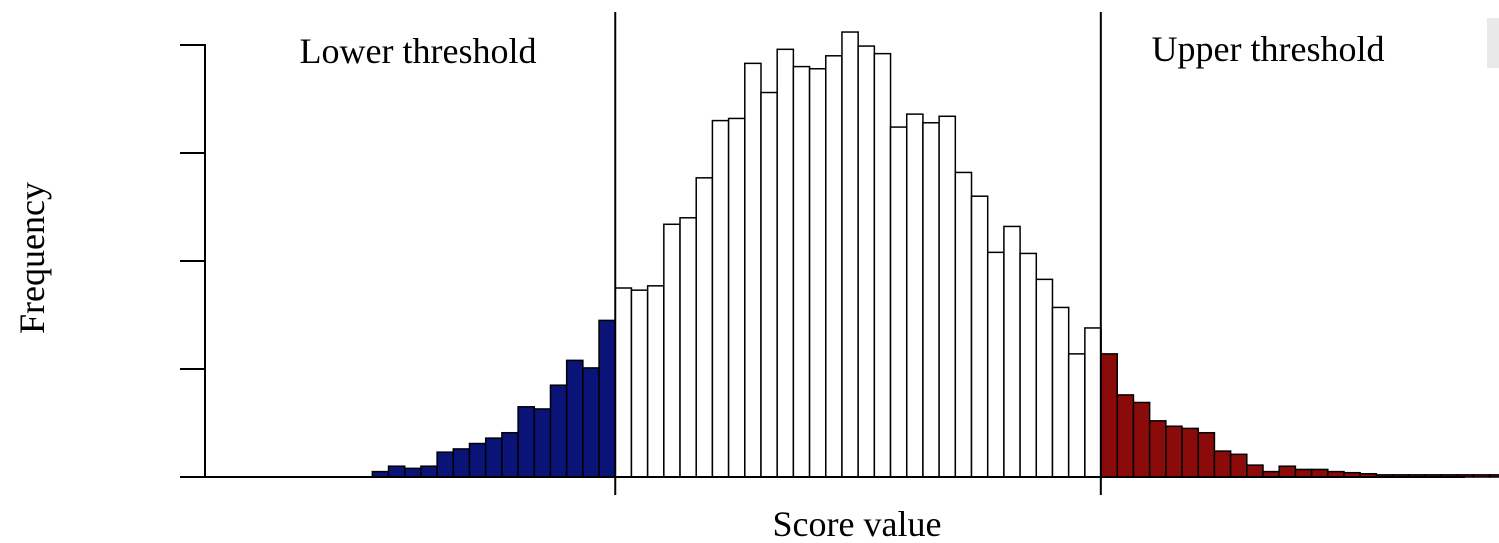 The image size is (1499, 543). Describe the element at coordinates (1268, 49) in the screenshot. I see `upper-threshold-label: Upper threshold` at that location.